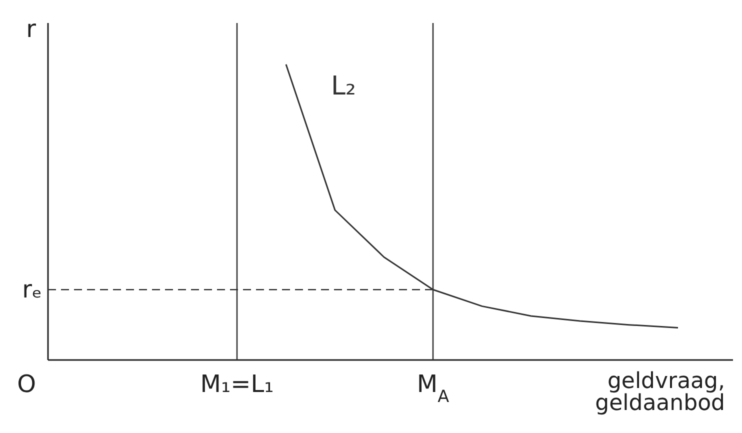  I want to click on ref-line-label: rₑ, so click(32, 290).